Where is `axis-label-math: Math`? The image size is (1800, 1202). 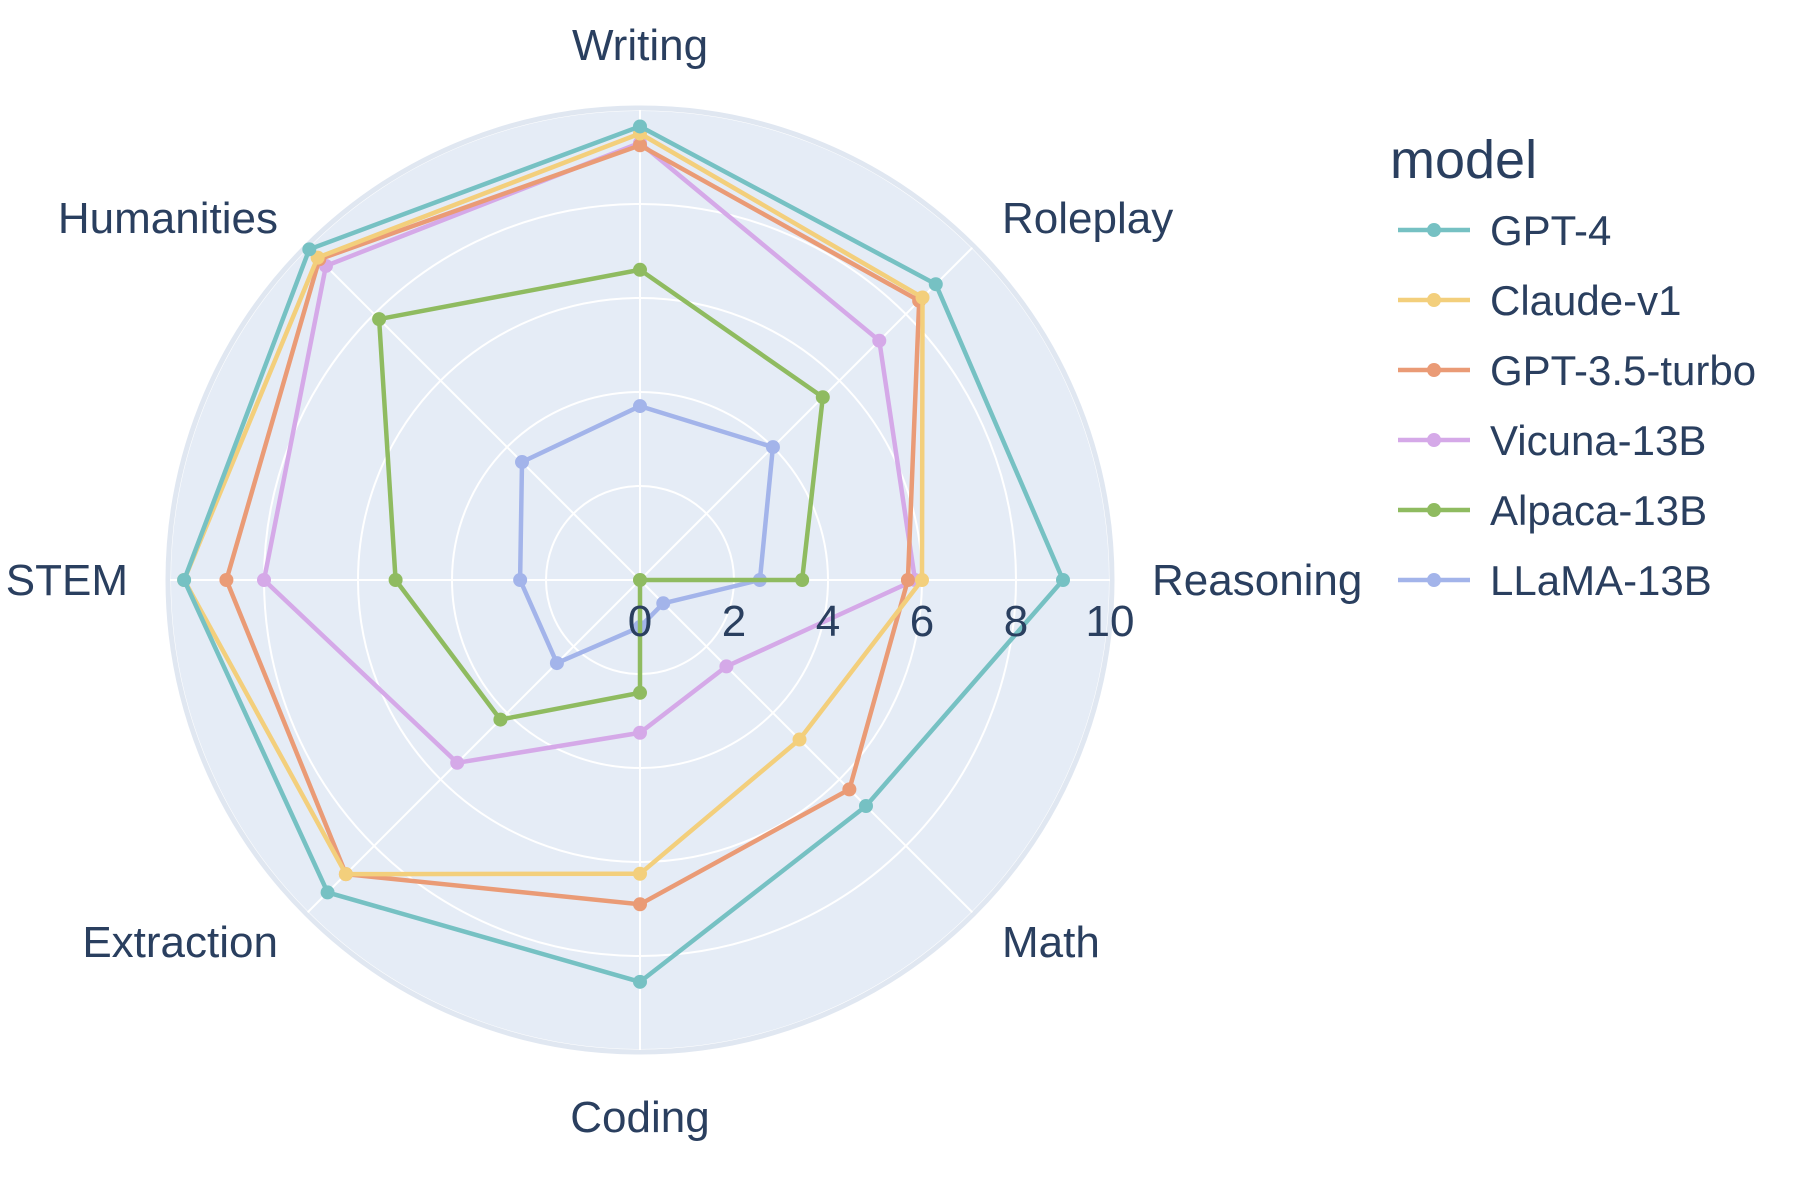 axis-label-math: Math is located at coordinates (1051, 942).